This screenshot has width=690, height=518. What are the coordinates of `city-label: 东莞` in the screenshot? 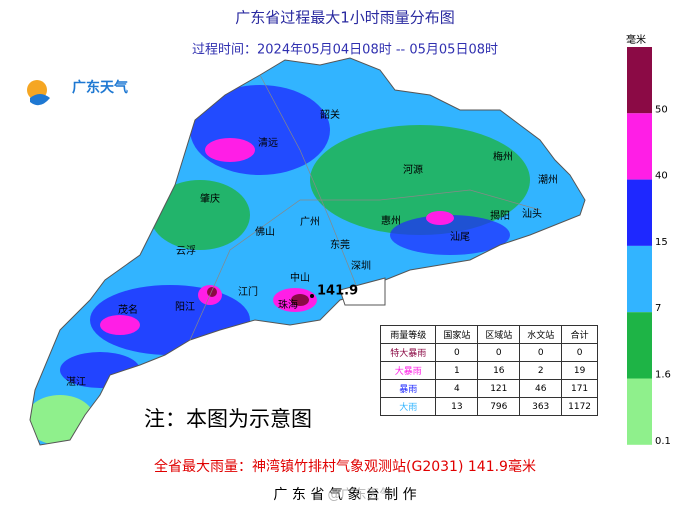 It's located at (340, 244).